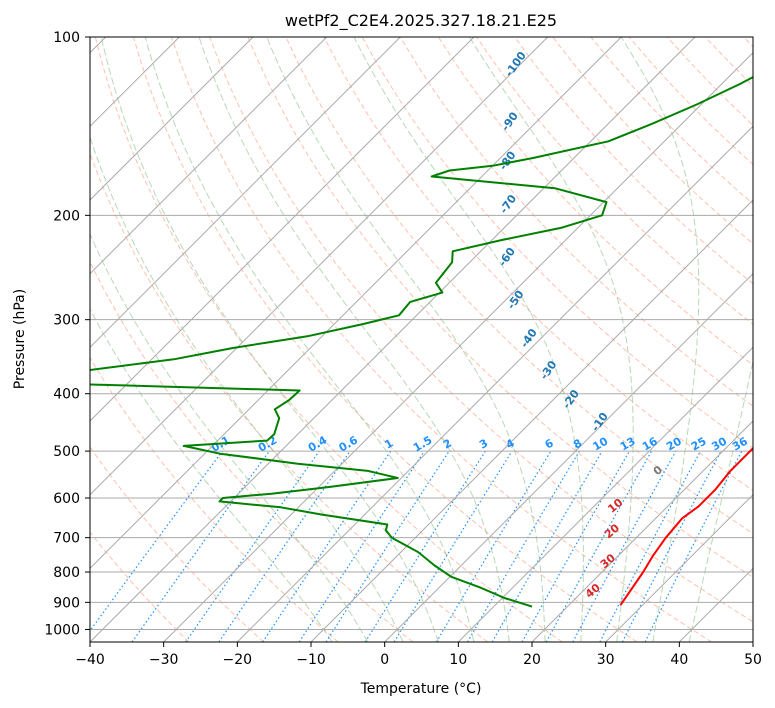 The width and height of the screenshot is (775, 708). I want to click on x-tick-label: 30, so click(606, 660).